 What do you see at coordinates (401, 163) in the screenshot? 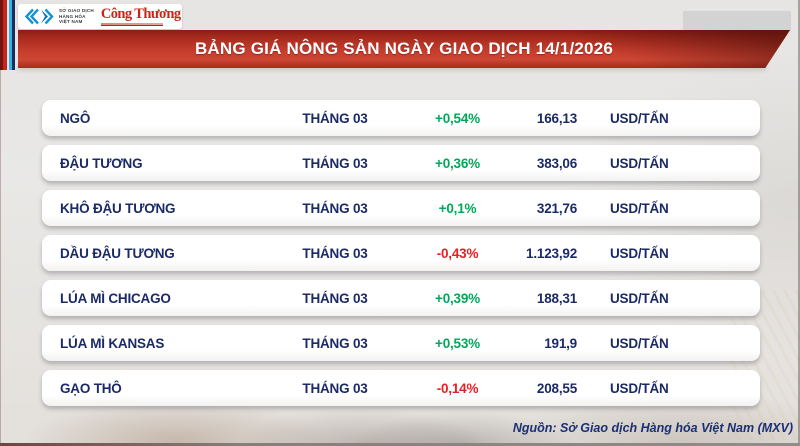
I see `table-row: ĐẬU TƯƠNG THÁNG 03 +0,36% 383,06 USD/TẤN` at bounding box center [401, 163].